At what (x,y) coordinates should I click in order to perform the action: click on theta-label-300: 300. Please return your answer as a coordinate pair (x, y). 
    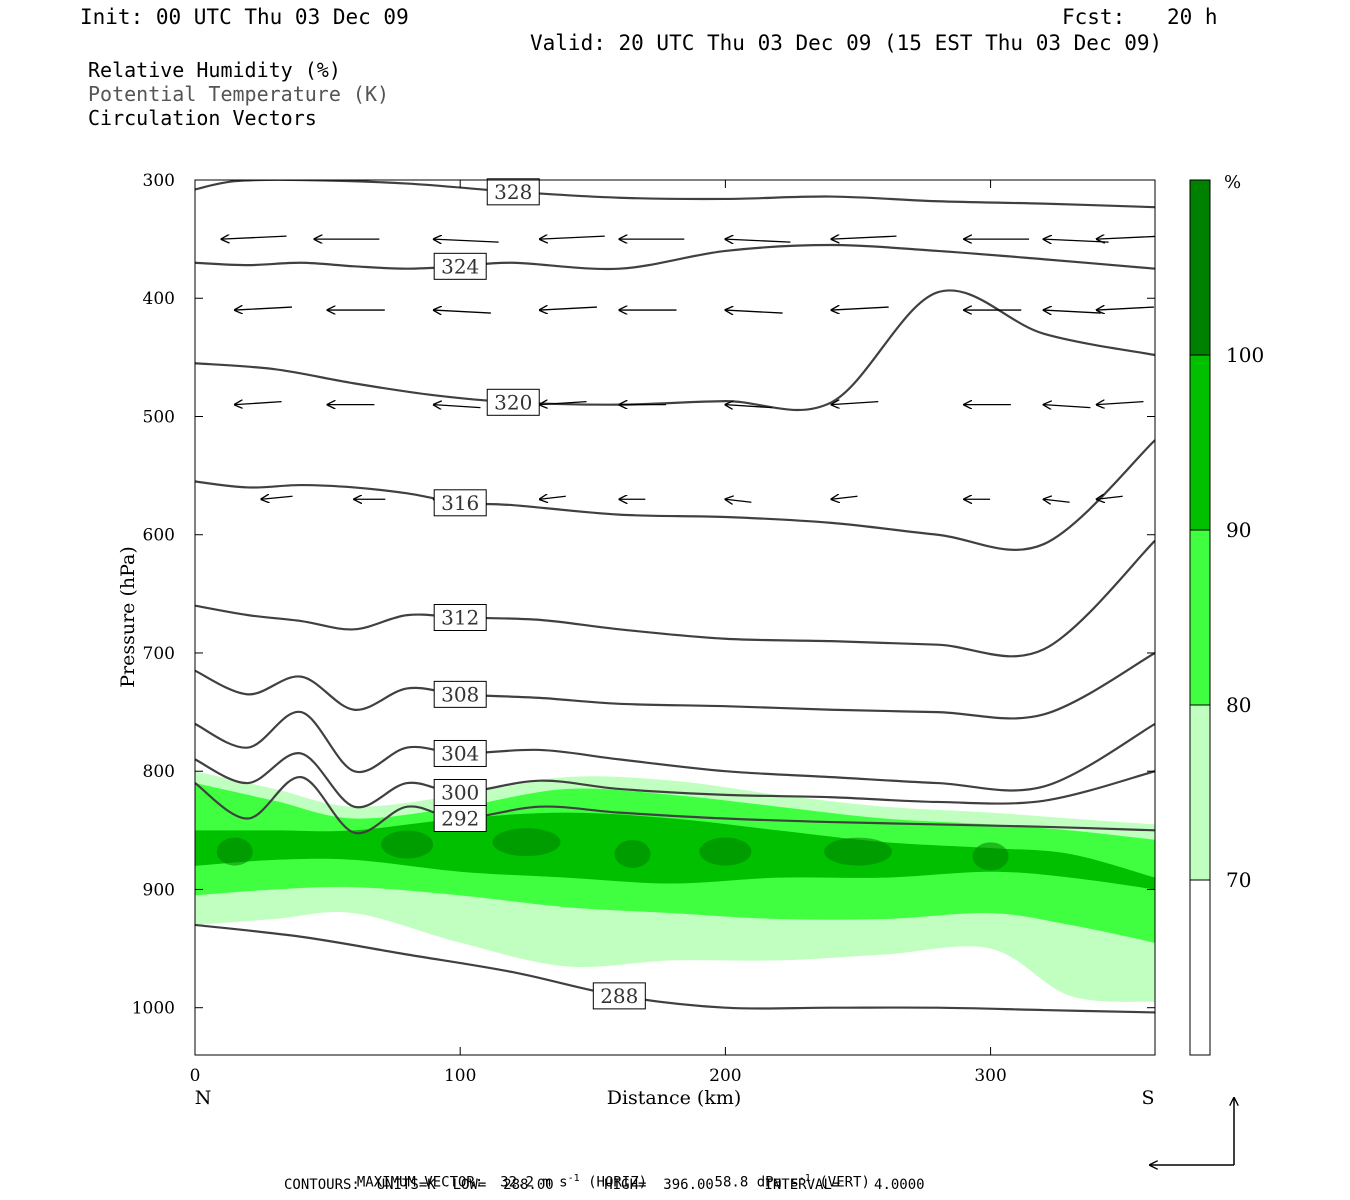
    Looking at the image, I should click on (460, 792).